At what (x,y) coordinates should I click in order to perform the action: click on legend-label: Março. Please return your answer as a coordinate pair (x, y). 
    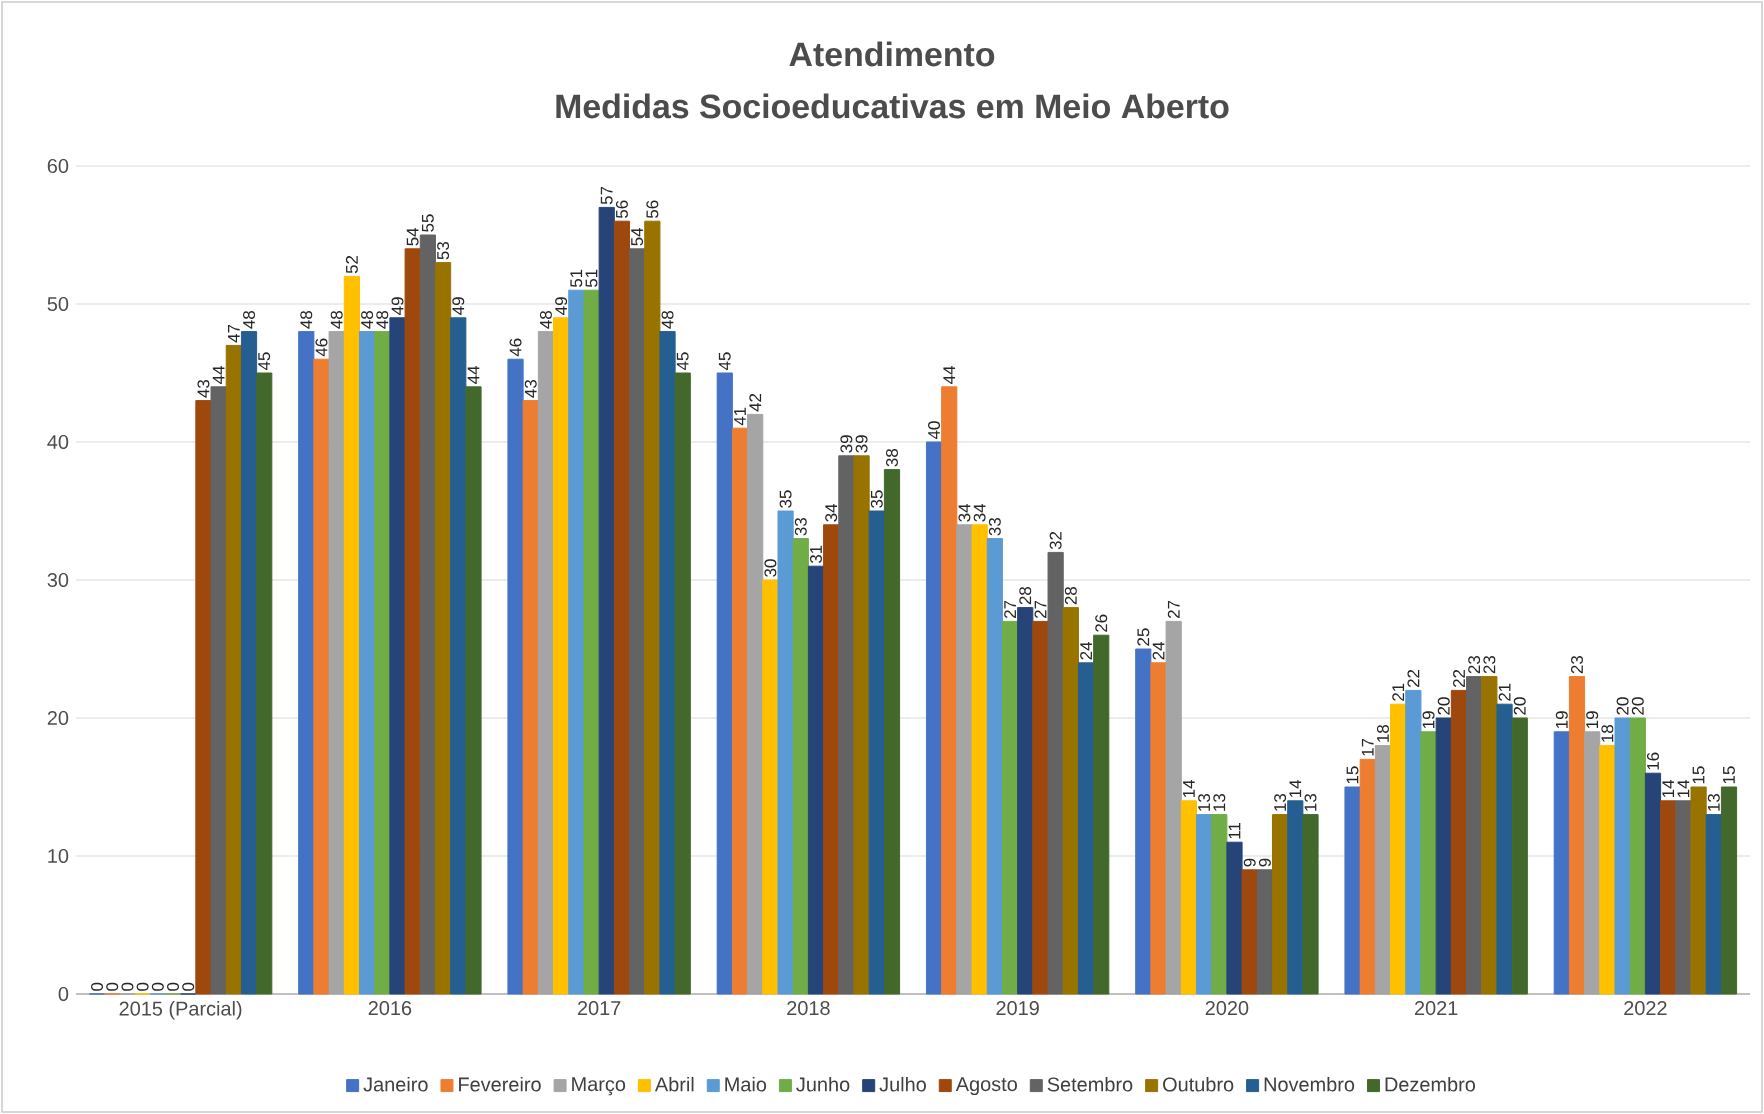
    Looking at the image, I should click on (599, 1086).